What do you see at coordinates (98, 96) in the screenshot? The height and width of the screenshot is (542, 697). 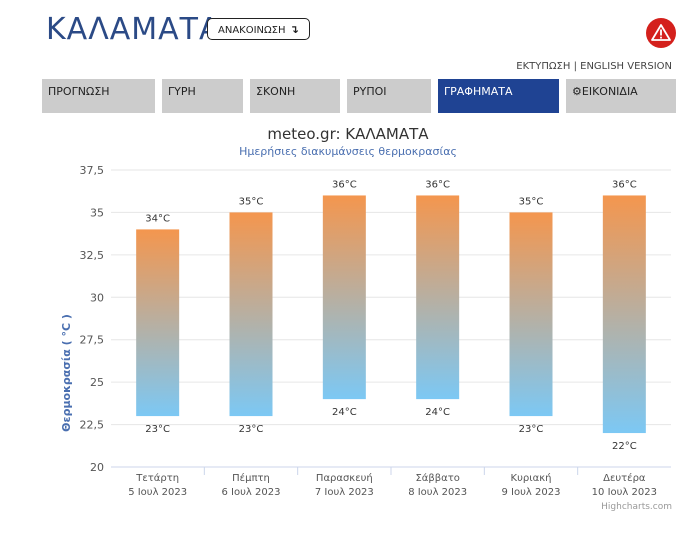 I see `tab-forecast: ΠΡΟΓΝΩΣΗ` at bounding box center [98, 96].